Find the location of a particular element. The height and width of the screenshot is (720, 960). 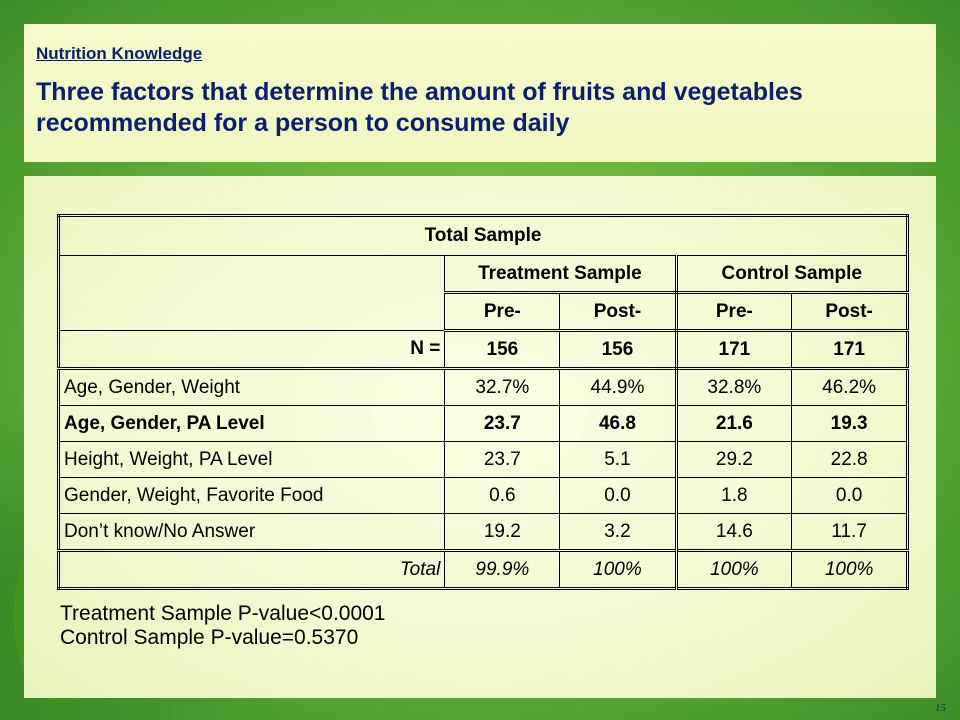

table-row: Don’t know/No Answer 19.2 3.2 14.6 11.7 is located at coordinates (482, 532).